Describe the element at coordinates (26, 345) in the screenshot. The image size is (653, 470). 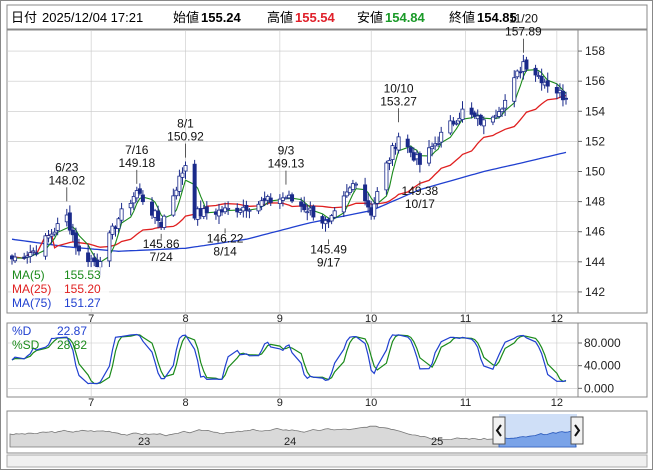
I see `legend-pctsd-label: %SD` at that location.